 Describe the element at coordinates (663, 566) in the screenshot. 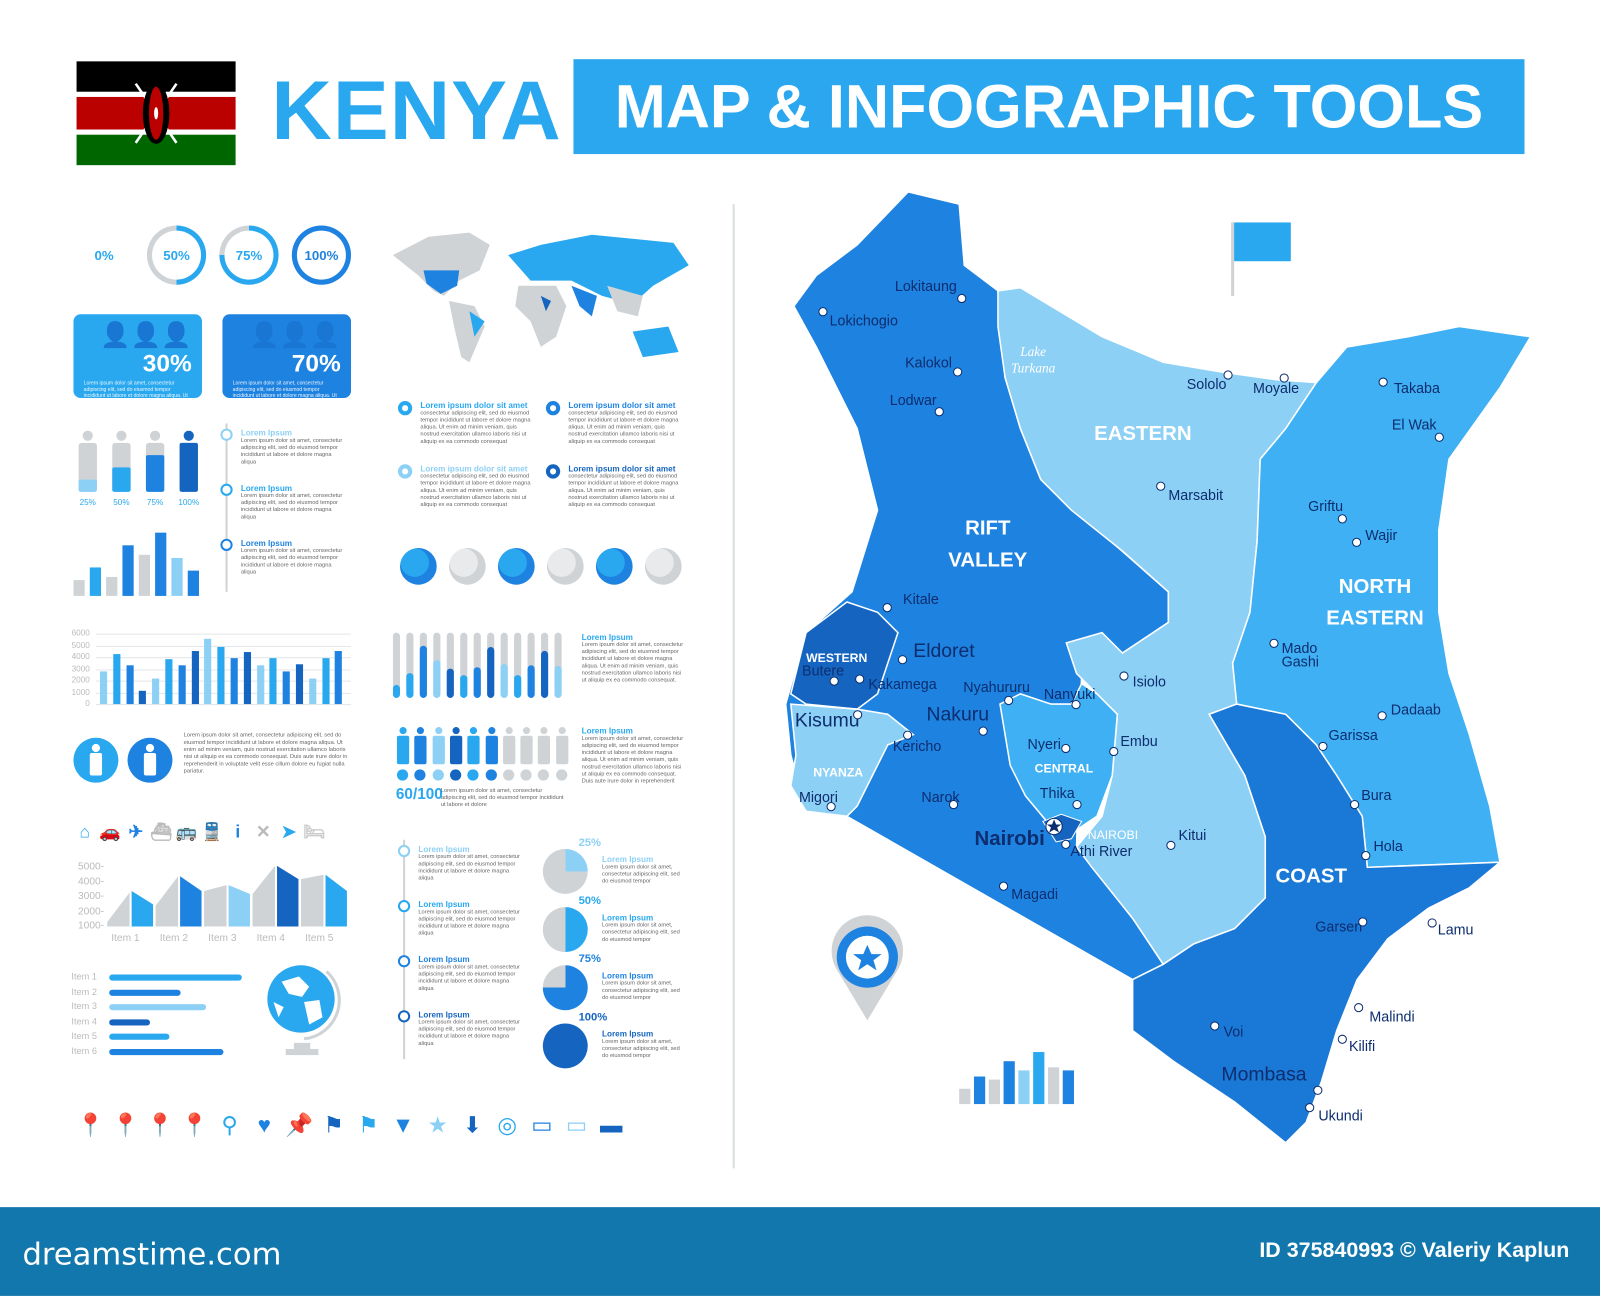

I see `globe-icon` at that location.